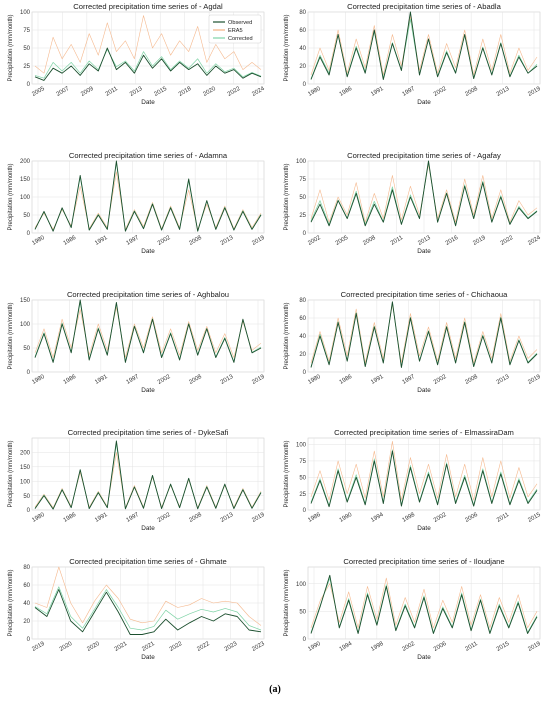 This screenshot has width=550, height=705. What do you see at coordinates (452, 241) in the screenshot?
I see `x-tick-label: 2016` at bounding box center [452, 241].